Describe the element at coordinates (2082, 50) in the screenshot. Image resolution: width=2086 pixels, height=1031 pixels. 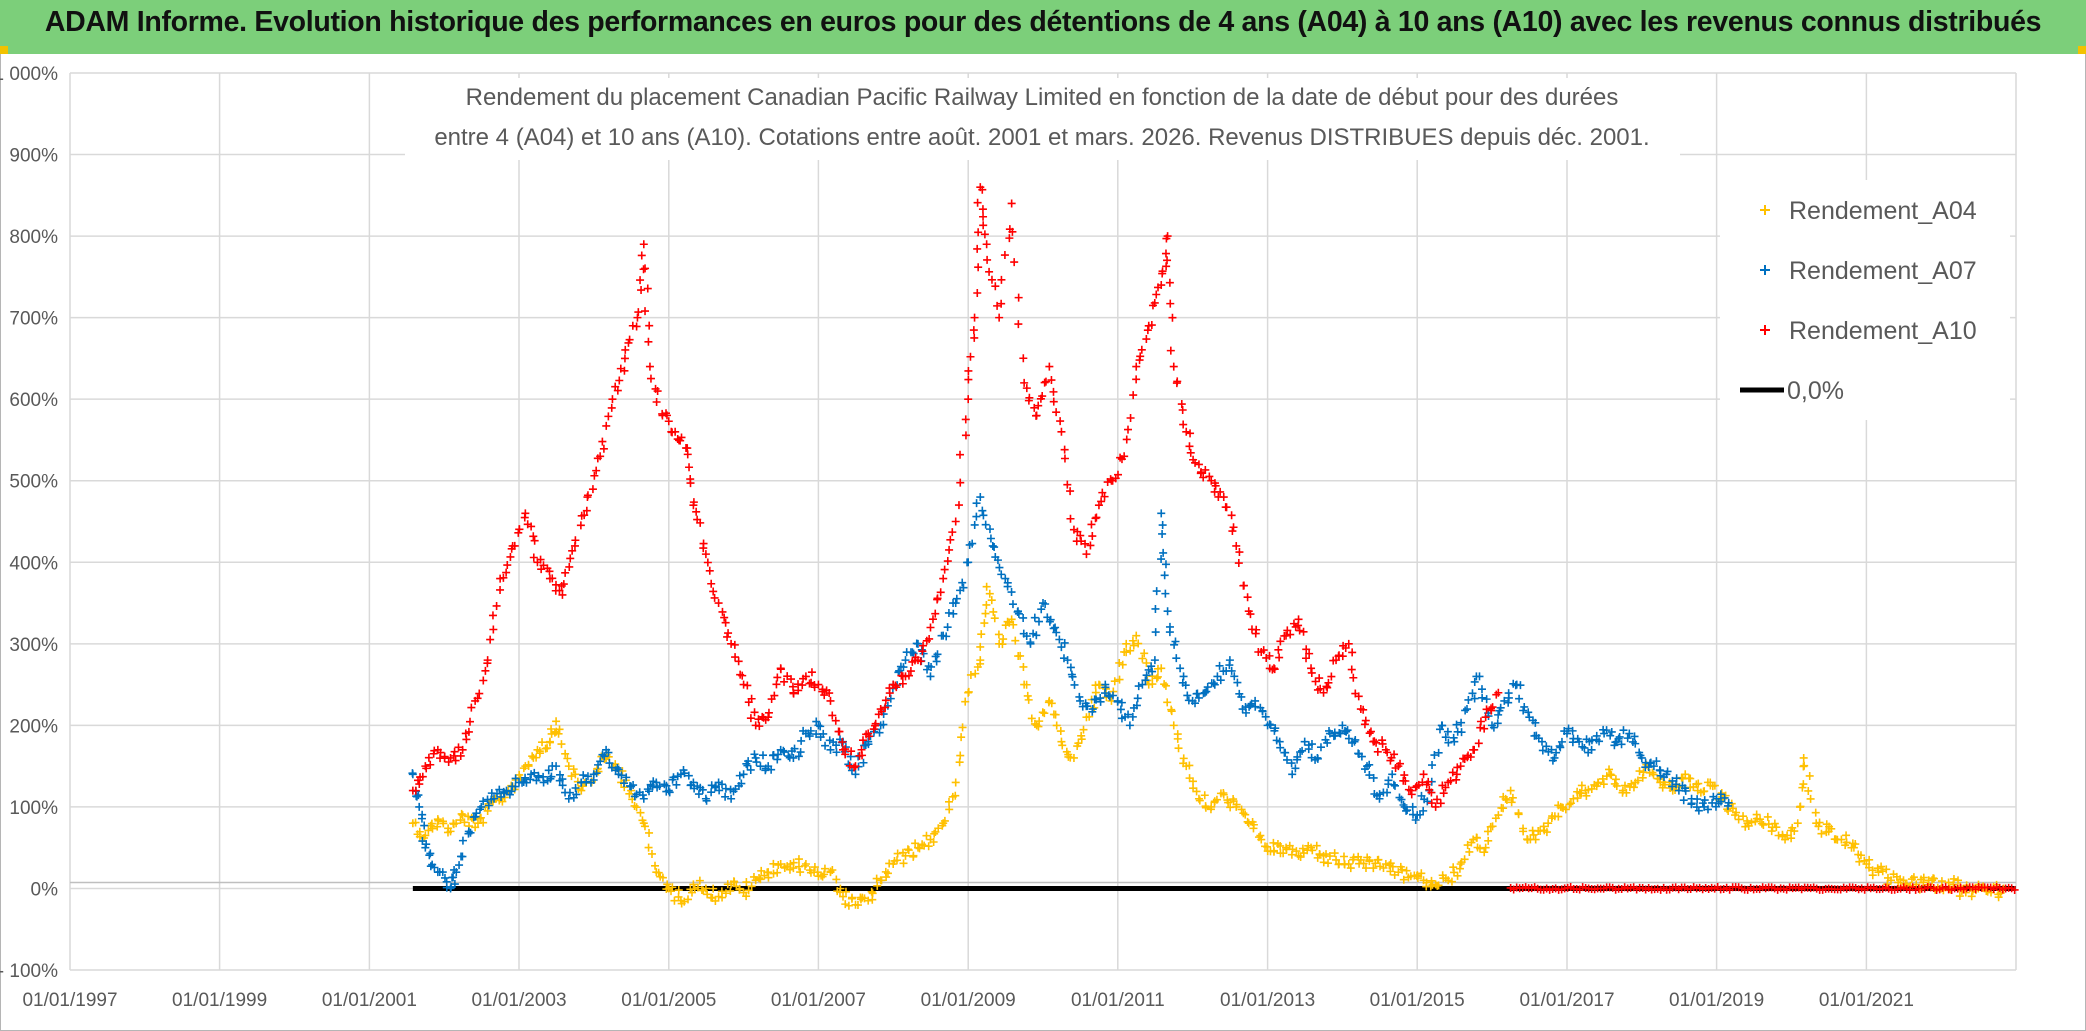
I see `banner-corner-right` at that location.